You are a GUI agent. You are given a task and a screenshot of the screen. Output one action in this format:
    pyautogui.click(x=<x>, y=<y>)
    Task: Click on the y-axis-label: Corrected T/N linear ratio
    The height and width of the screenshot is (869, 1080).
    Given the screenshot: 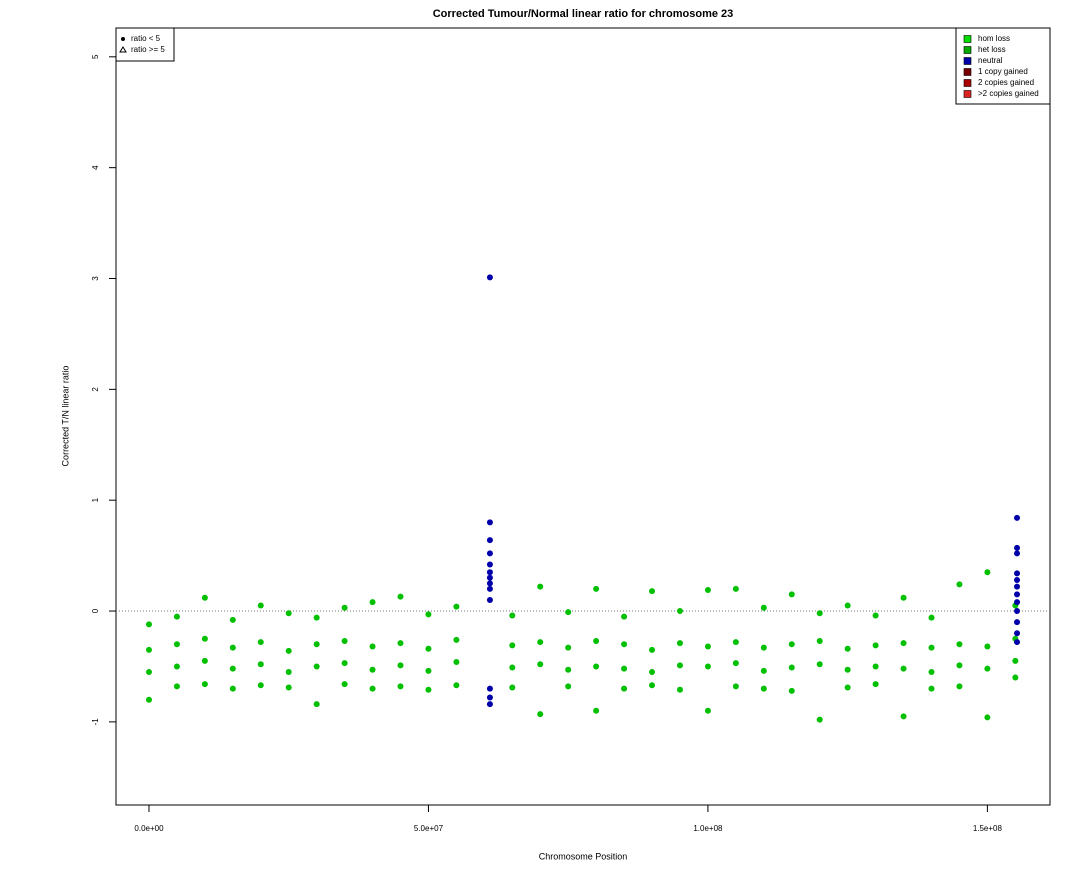 What is the action you would take?
    pyautogui.click(x=65, y=416)
    